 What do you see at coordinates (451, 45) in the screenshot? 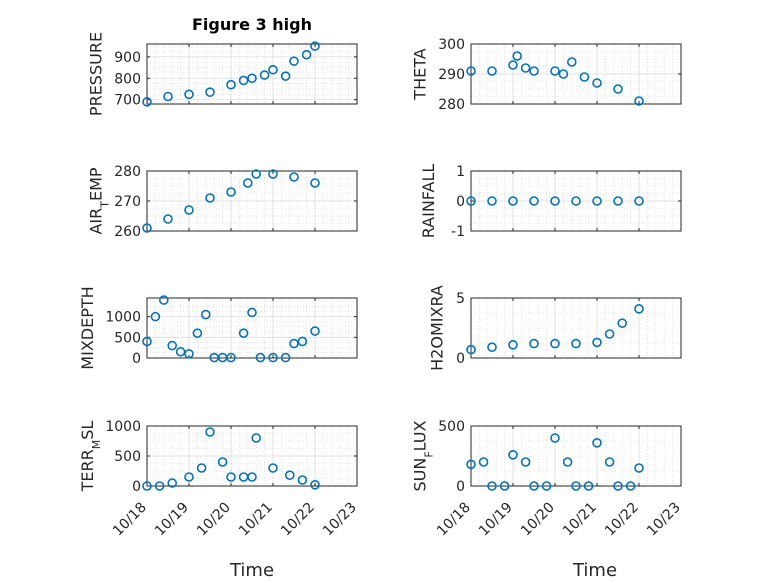
I see `y-tick-label: 300` at bounding box center [451, 45].